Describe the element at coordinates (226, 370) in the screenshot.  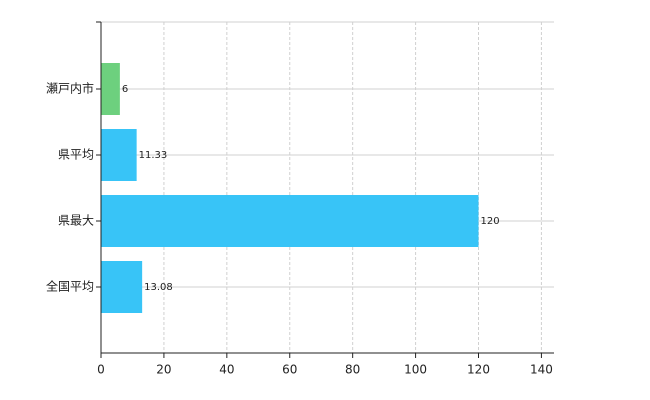
I see `x-tick-label: 40` at that location.